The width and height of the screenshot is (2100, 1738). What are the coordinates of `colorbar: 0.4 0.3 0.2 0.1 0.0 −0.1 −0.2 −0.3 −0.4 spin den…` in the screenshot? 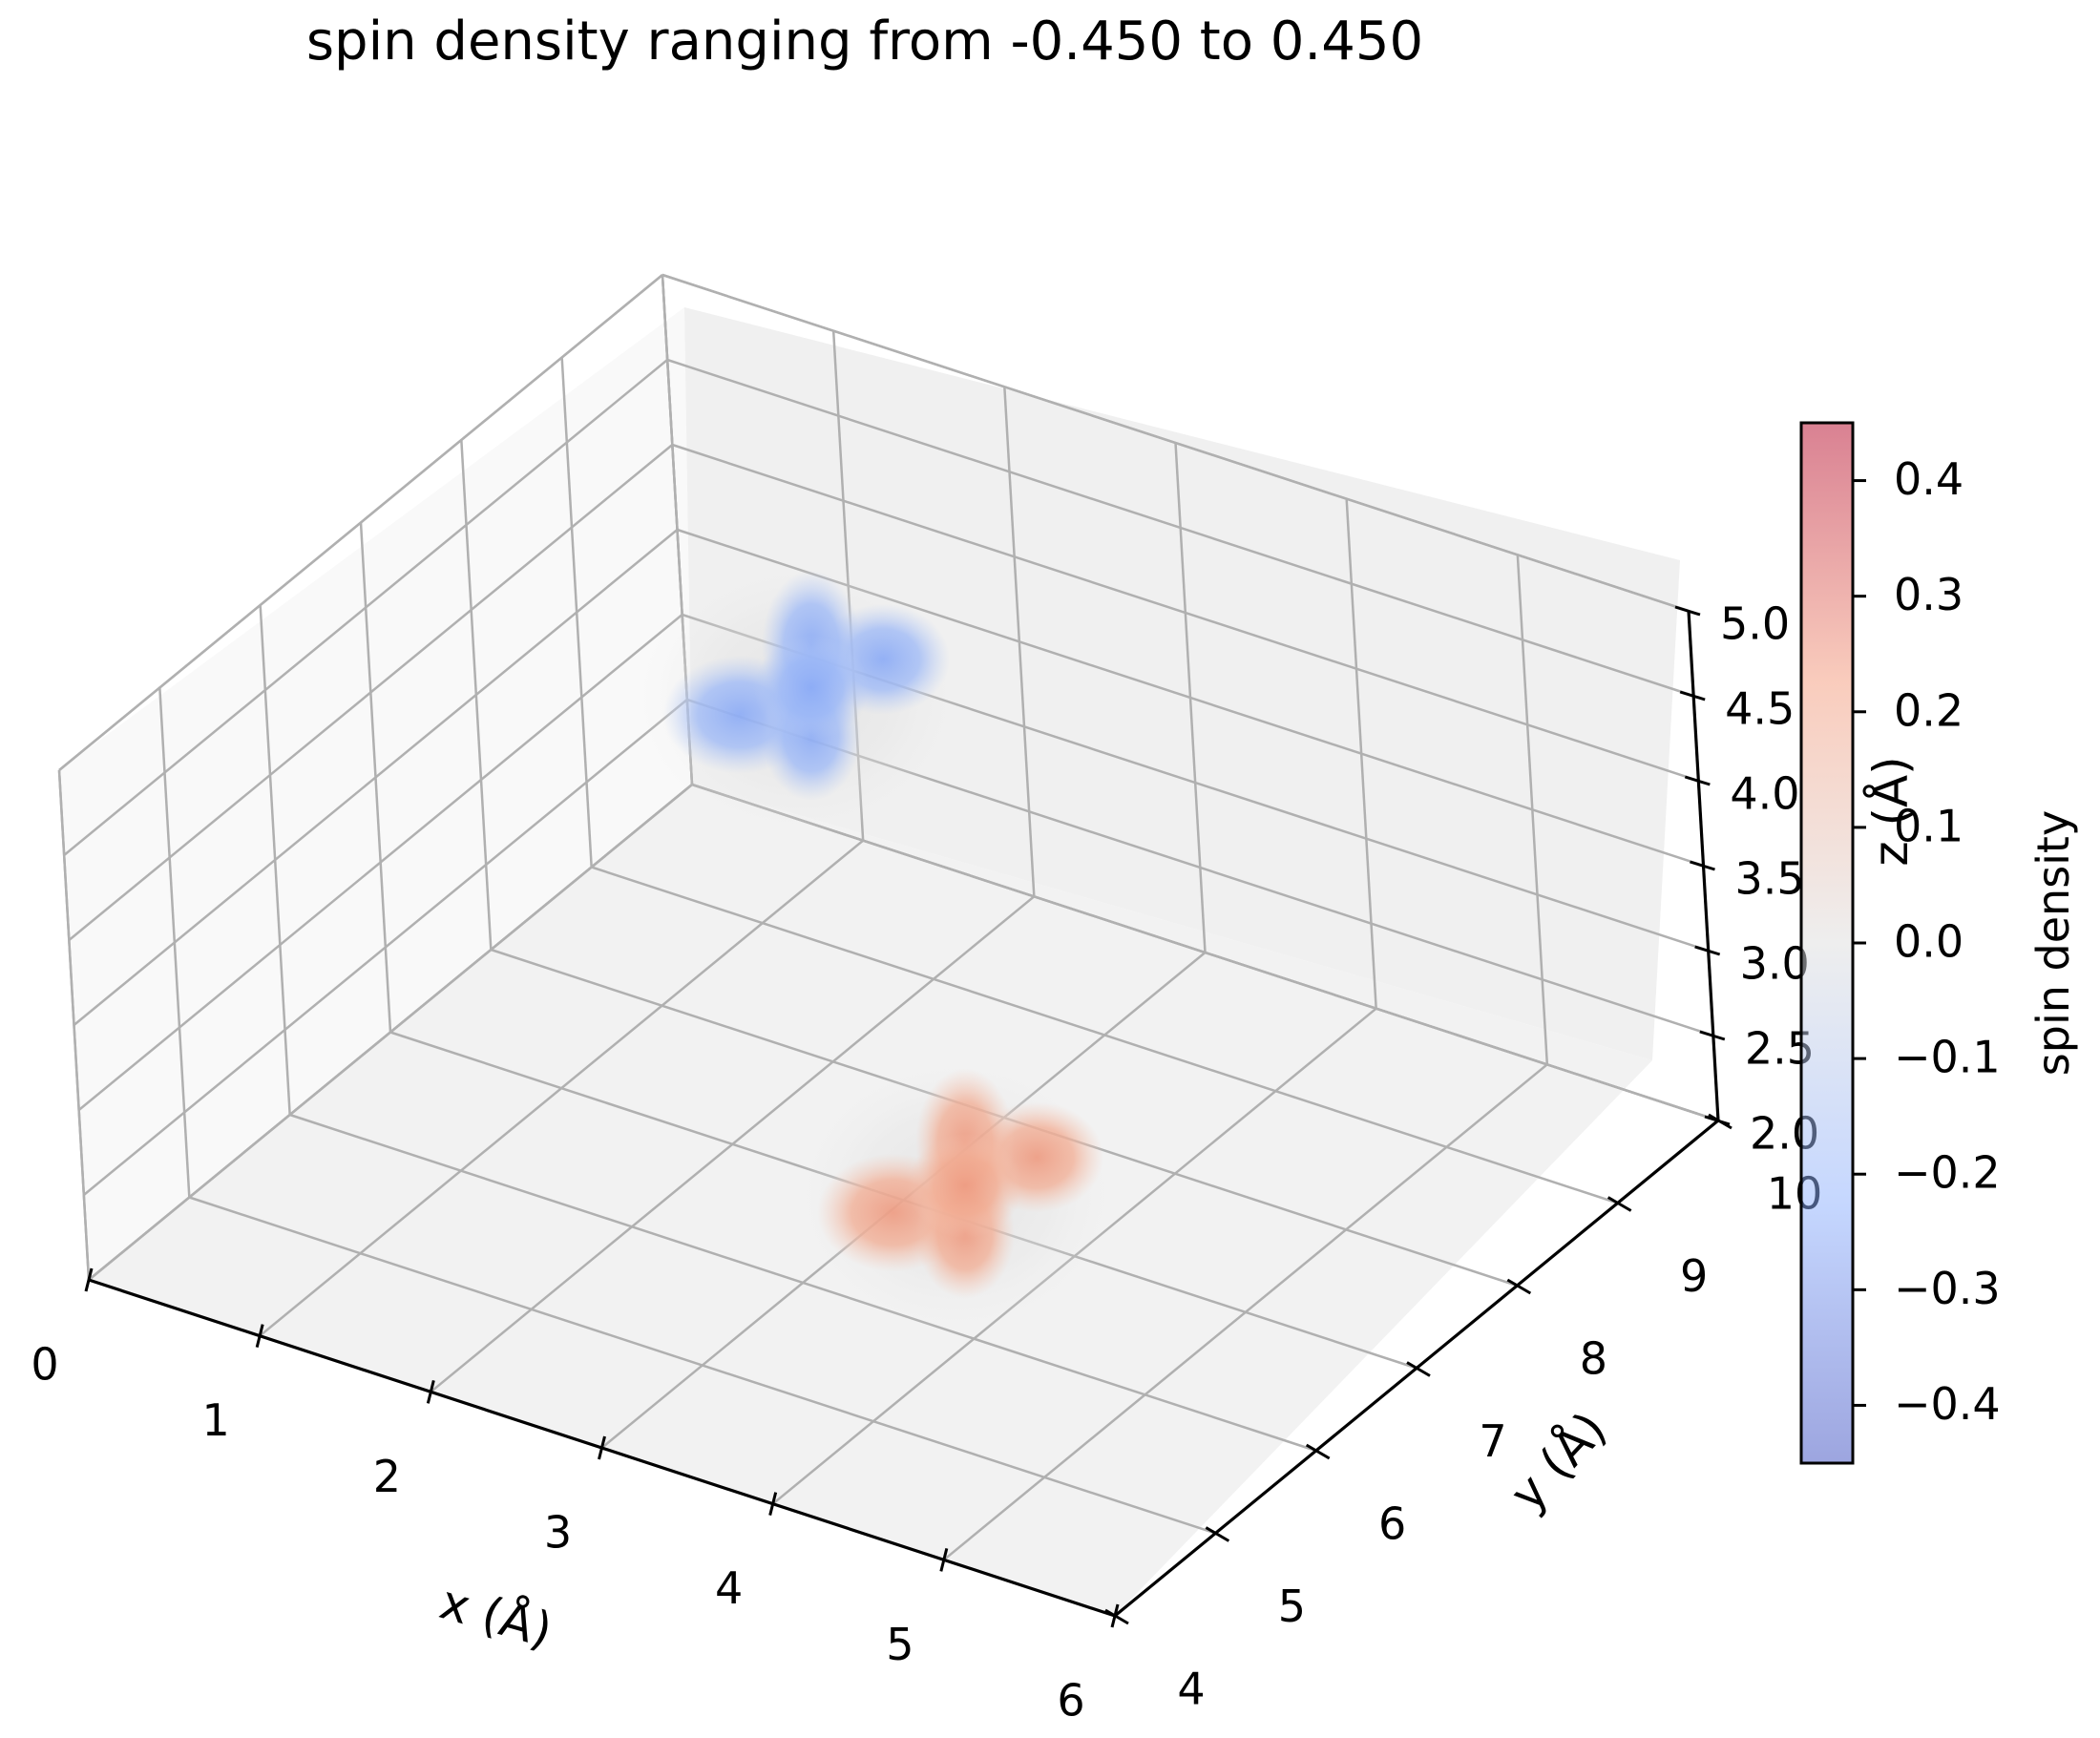 It's located at (1939, 943).